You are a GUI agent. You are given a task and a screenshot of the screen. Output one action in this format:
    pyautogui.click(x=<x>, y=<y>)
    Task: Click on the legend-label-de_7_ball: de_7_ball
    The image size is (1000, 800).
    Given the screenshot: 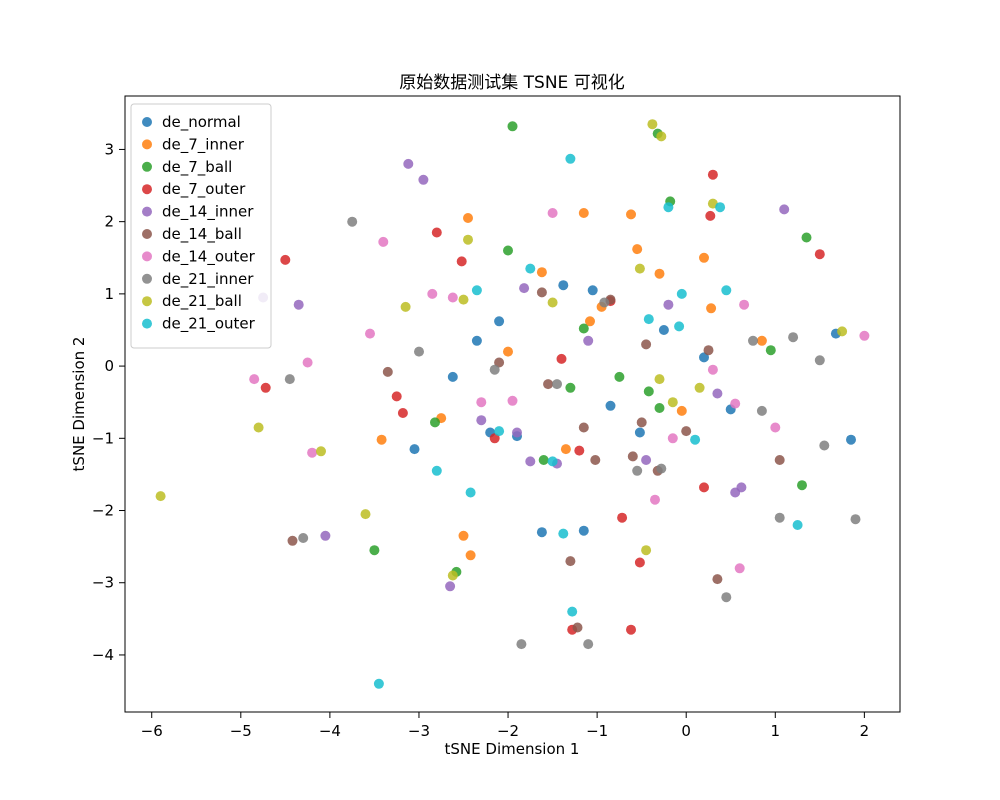 What is the action you would take?
    pyautogui.click(x=197, y=167)
    